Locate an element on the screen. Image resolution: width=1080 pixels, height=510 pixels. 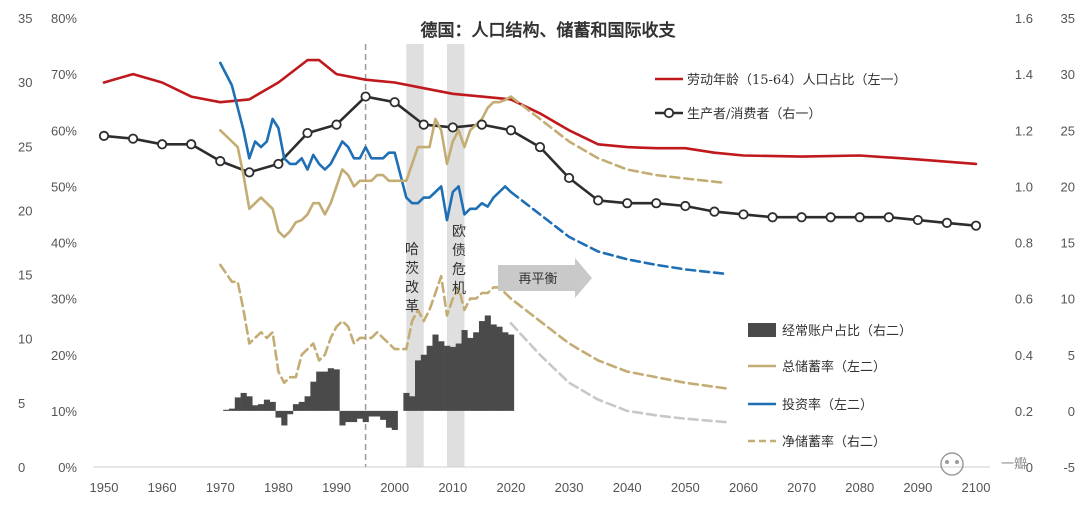
euro-crisis-annotation: 欧债危机 is located at coordinates (459, 260).